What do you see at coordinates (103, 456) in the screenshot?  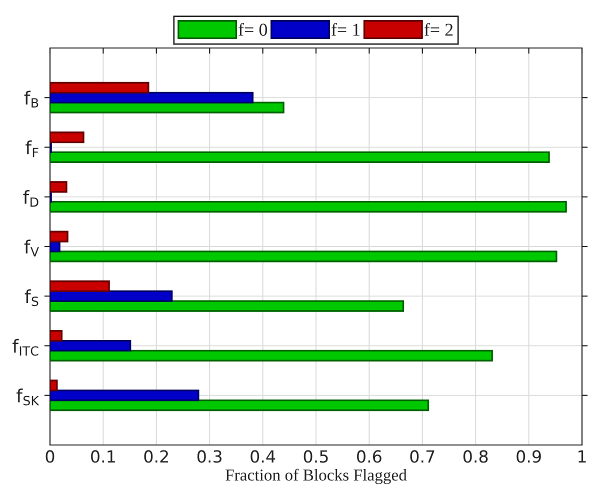 I see `x-tick-label: 0.1` at bounding box center [103, 456].